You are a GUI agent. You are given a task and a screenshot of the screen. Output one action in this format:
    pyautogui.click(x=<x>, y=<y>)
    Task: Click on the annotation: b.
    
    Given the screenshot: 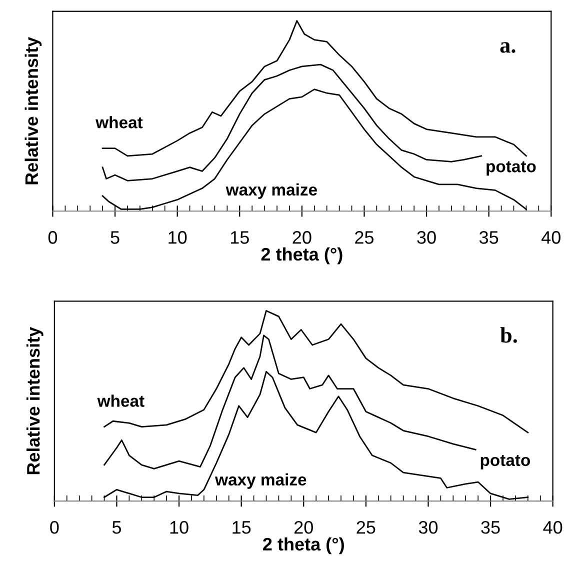 What is the action you would take?
    pyautogui.click(x=508, y=335)
    